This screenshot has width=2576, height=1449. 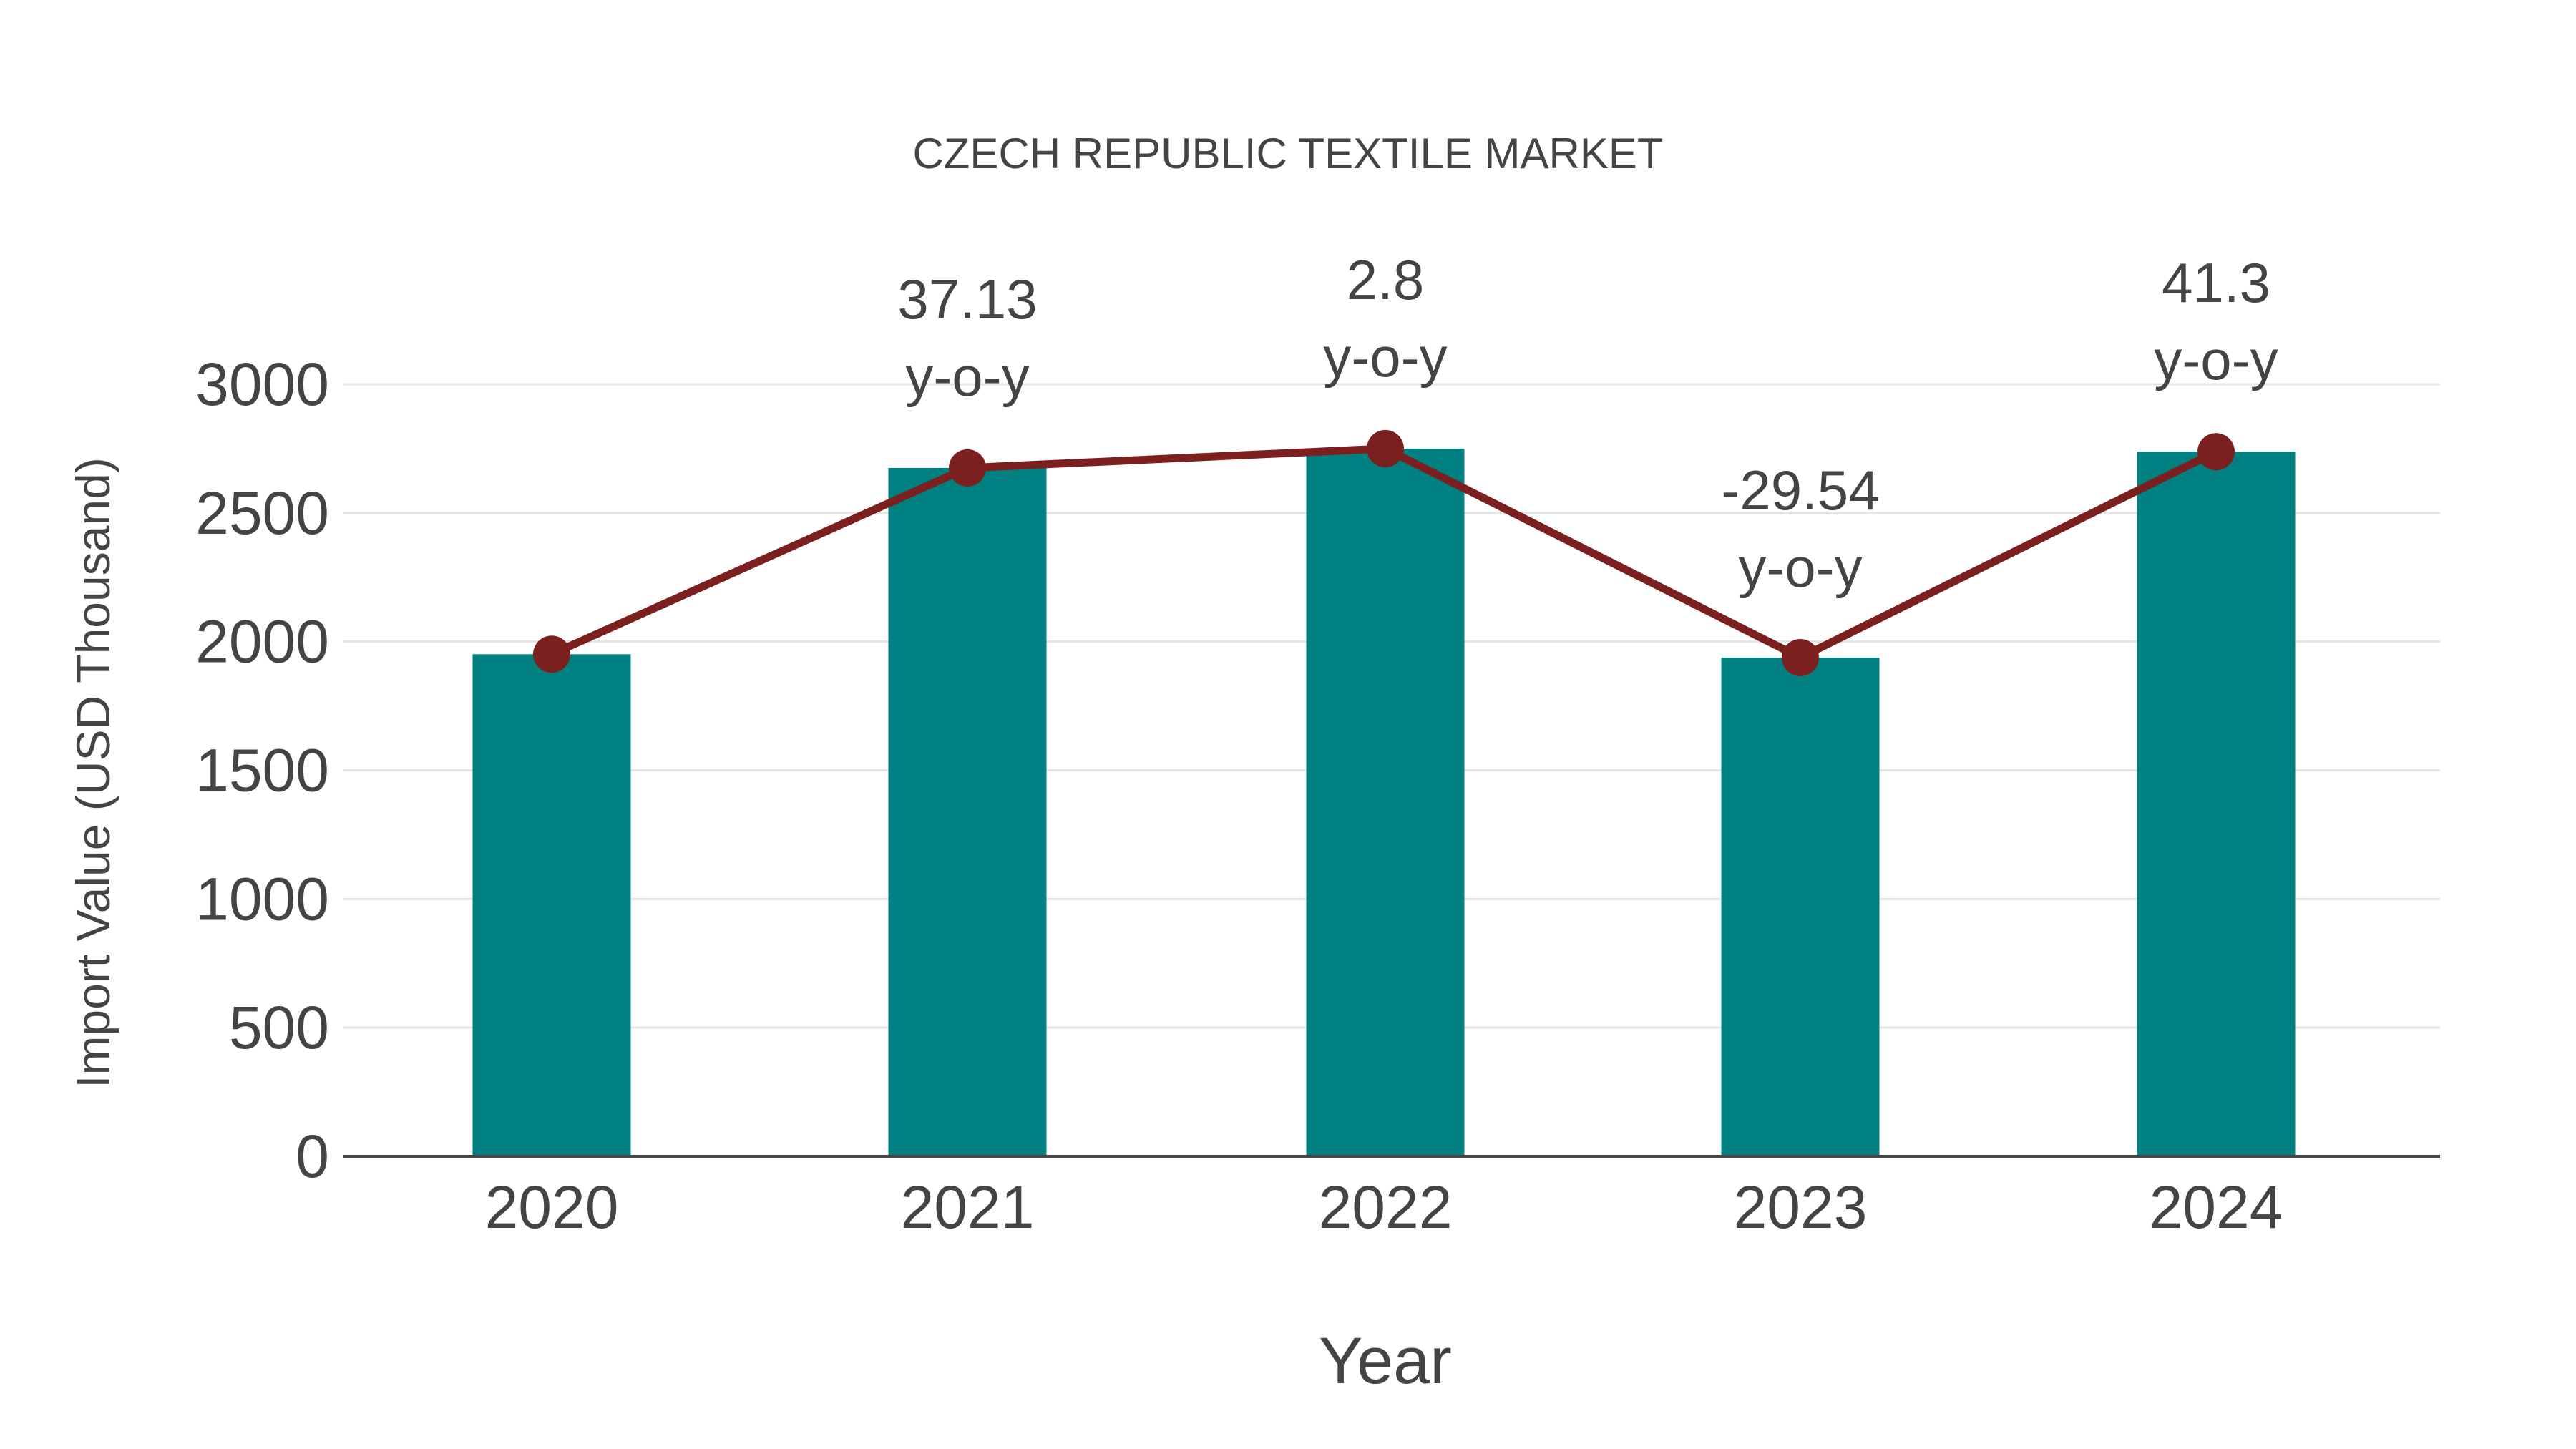 I want to click on y-tick-label: 2500, so click(x=262, y=513).